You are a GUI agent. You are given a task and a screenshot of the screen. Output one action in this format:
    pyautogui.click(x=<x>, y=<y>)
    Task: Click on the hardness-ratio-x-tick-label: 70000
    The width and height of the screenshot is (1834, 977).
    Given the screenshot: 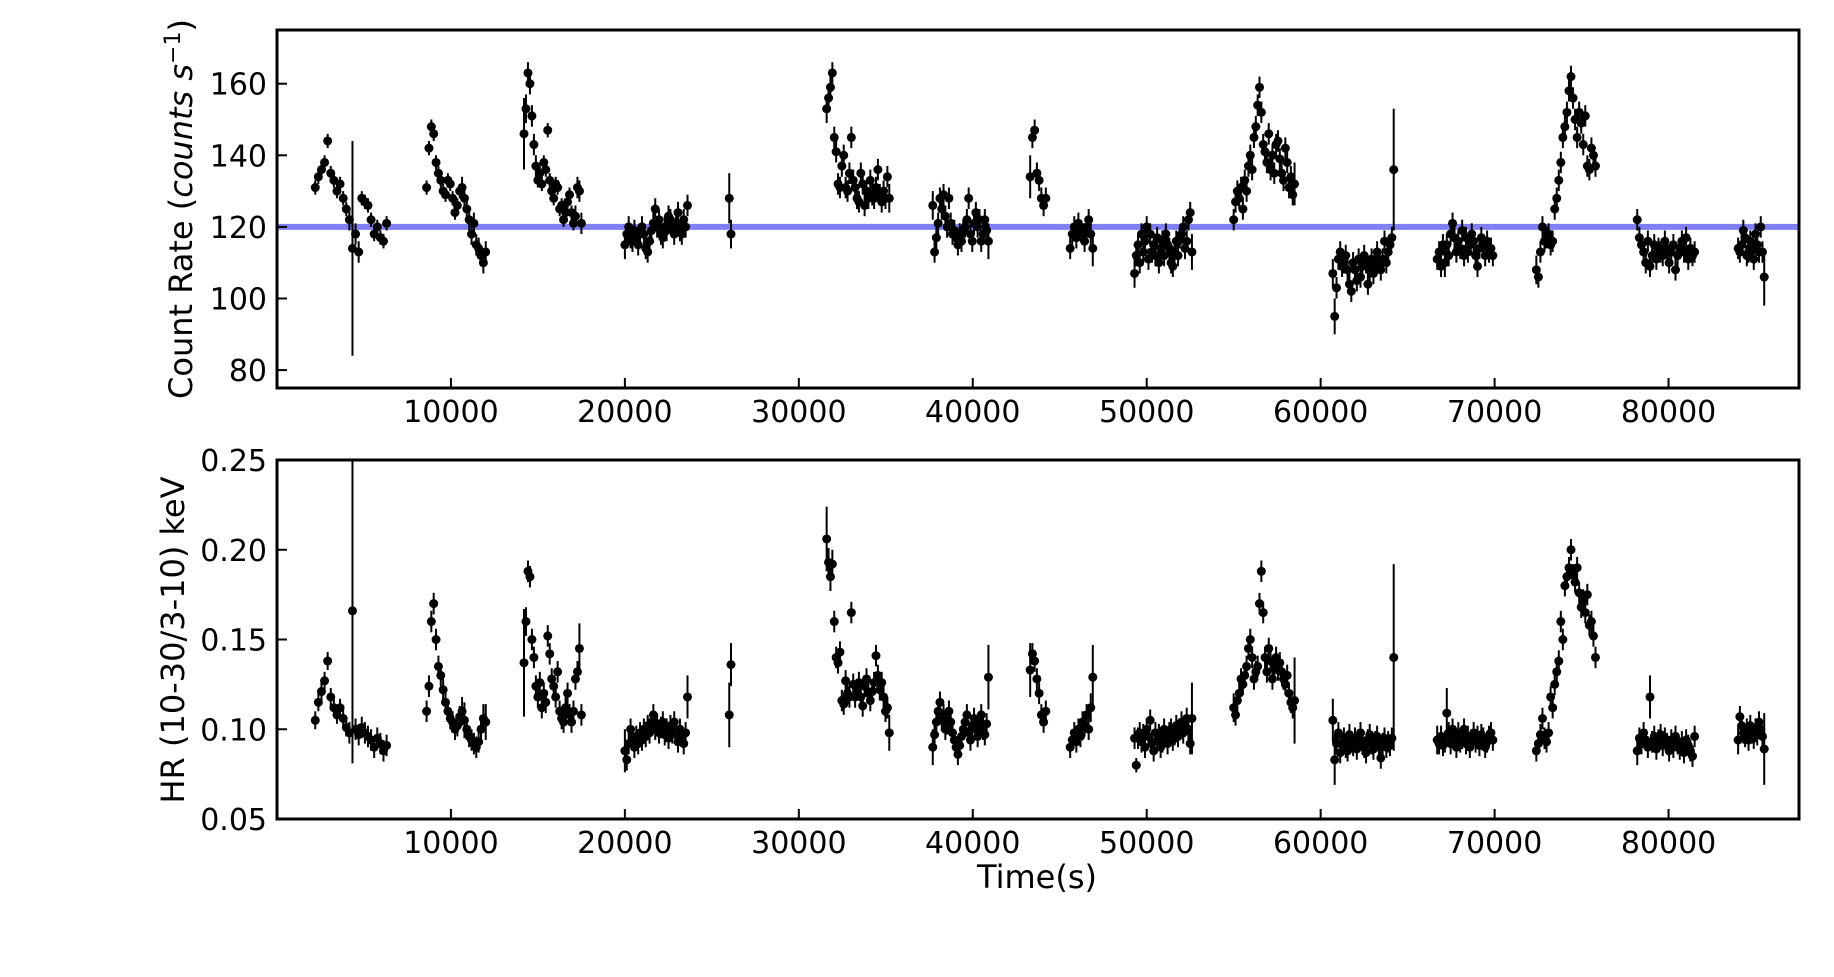 What is the action you would take?
    pyautogui.click(x=1494, y=843)
    